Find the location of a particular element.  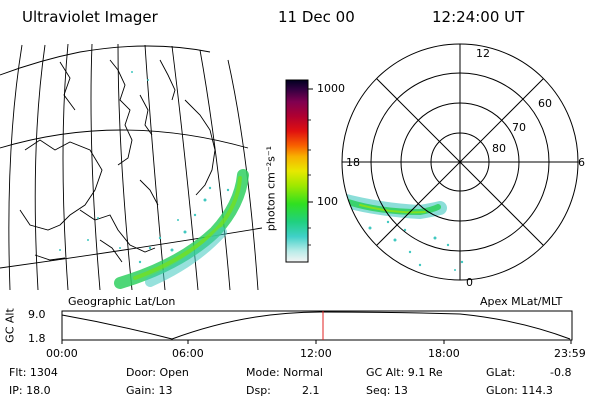

status-dsp-value: 2.1 is located at coordinates (311, 390).